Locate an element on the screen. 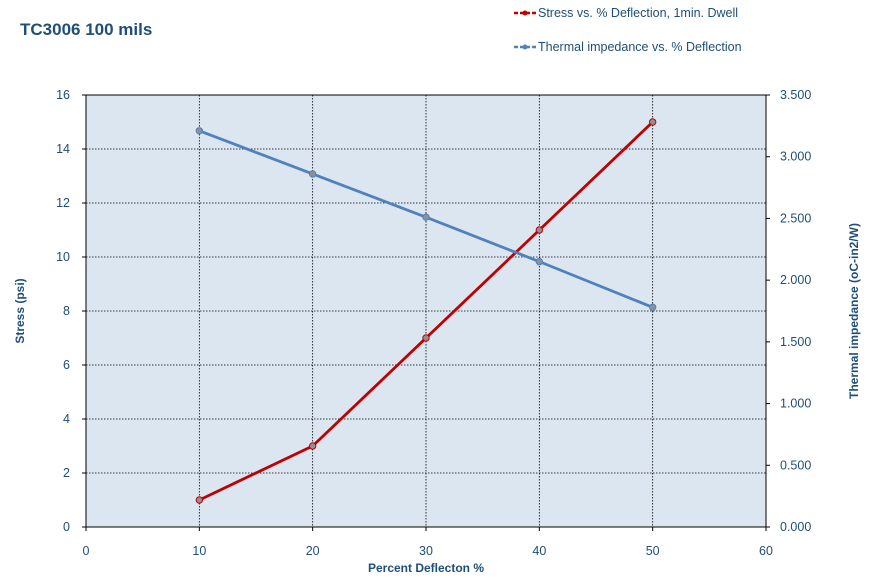  y-right-tick-label: 3.500 is located at coordinates (795, 95).